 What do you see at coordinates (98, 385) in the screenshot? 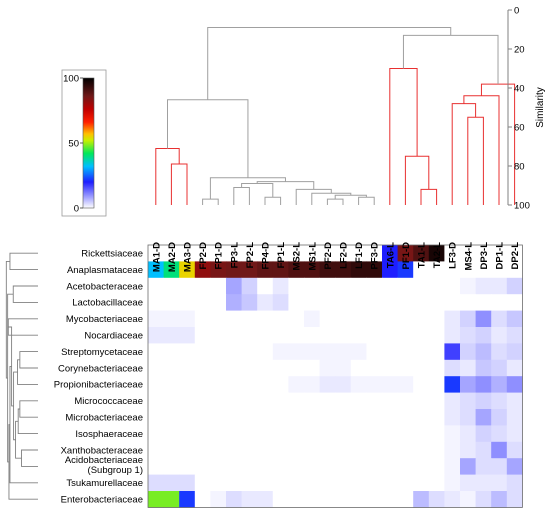
I see `row-label-propionibacteriaceae: Propionibacteriaceae` at bounding box center [98, 385].